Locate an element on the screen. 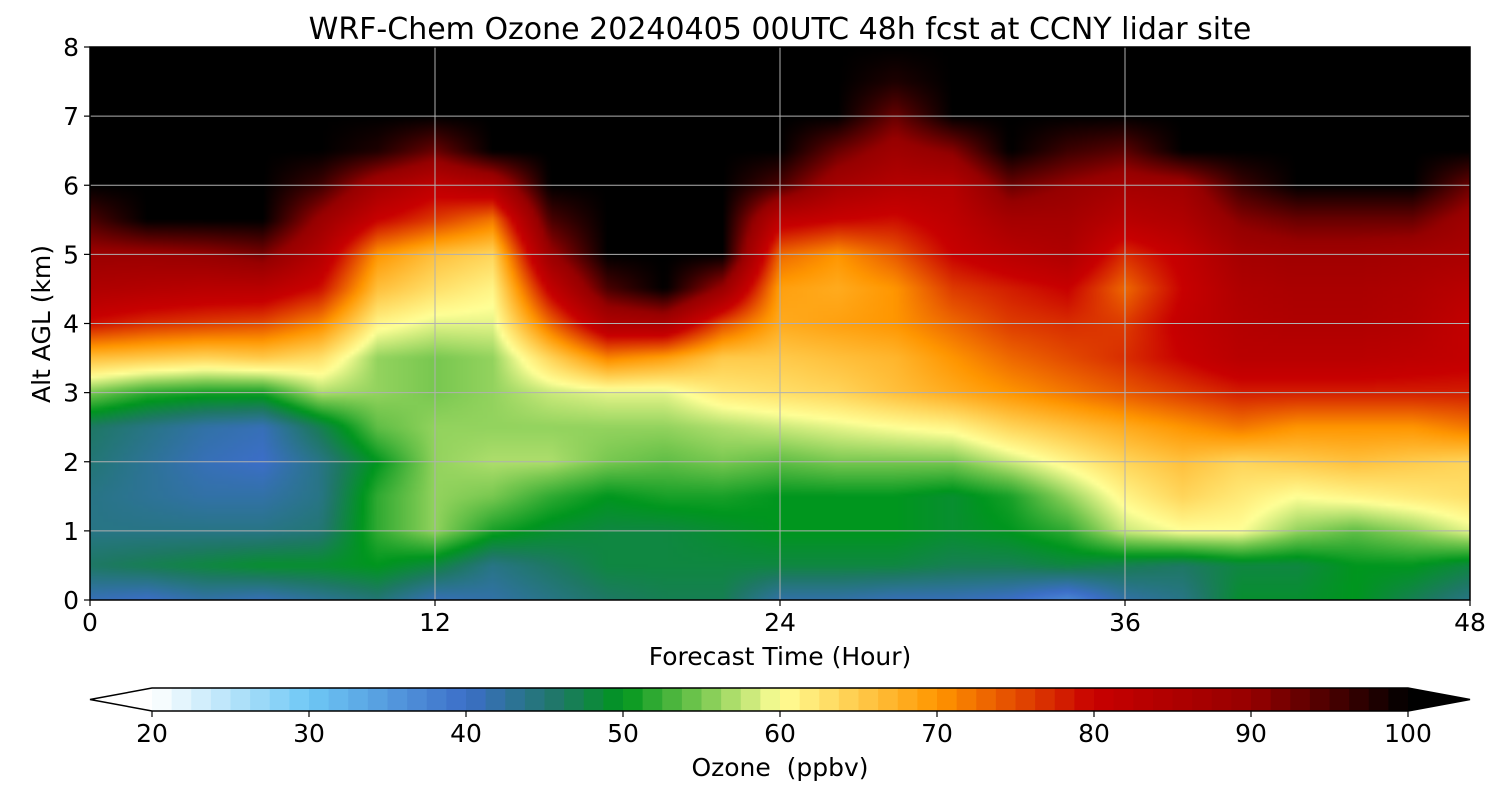 Image resolution: width=1500 pixels, height=800 pixels. colorbar-label: Ozone (ppbv) is located at coordinates (779, 767).